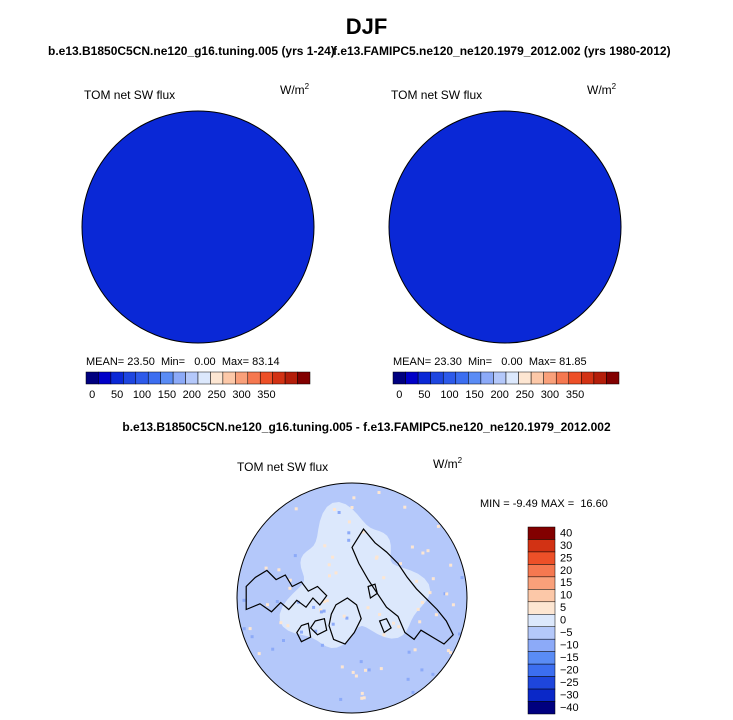 The width and height of the screenshot is (733, 720). I want to click on left-outer-ring, so click(198, 227).